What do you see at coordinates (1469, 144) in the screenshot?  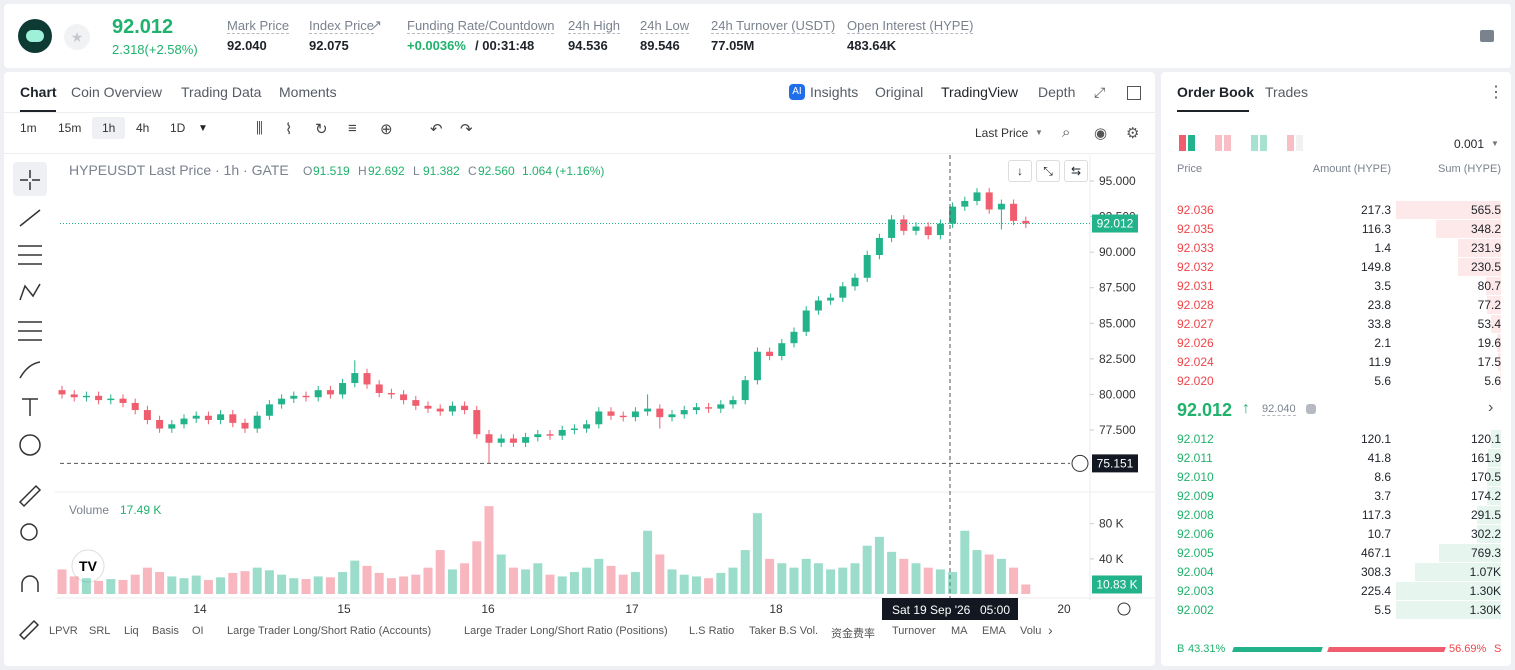 I see `precision: 0.001` at bounding box center [1469, 144].